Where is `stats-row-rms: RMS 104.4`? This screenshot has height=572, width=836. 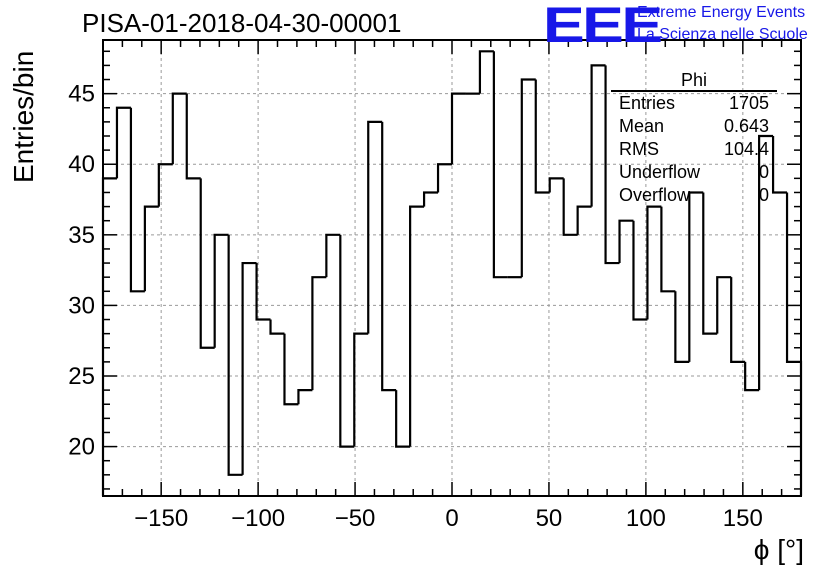
stats-row-rms: RMS 104.4 is located at coordinates (694, 149).